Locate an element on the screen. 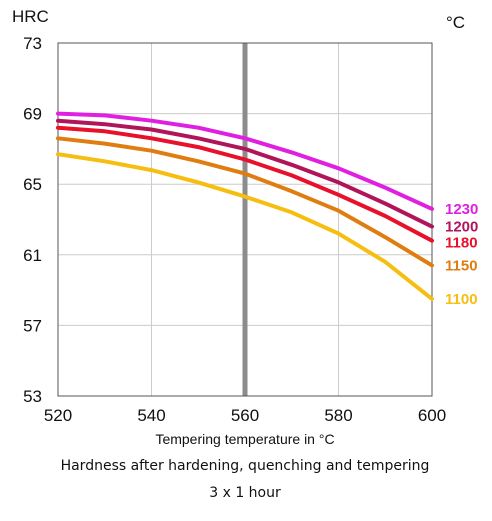 Image resolution: width=492 pixels, height=521 pixels. series-label-1150: 1150 is located at coordinates (461, 265).